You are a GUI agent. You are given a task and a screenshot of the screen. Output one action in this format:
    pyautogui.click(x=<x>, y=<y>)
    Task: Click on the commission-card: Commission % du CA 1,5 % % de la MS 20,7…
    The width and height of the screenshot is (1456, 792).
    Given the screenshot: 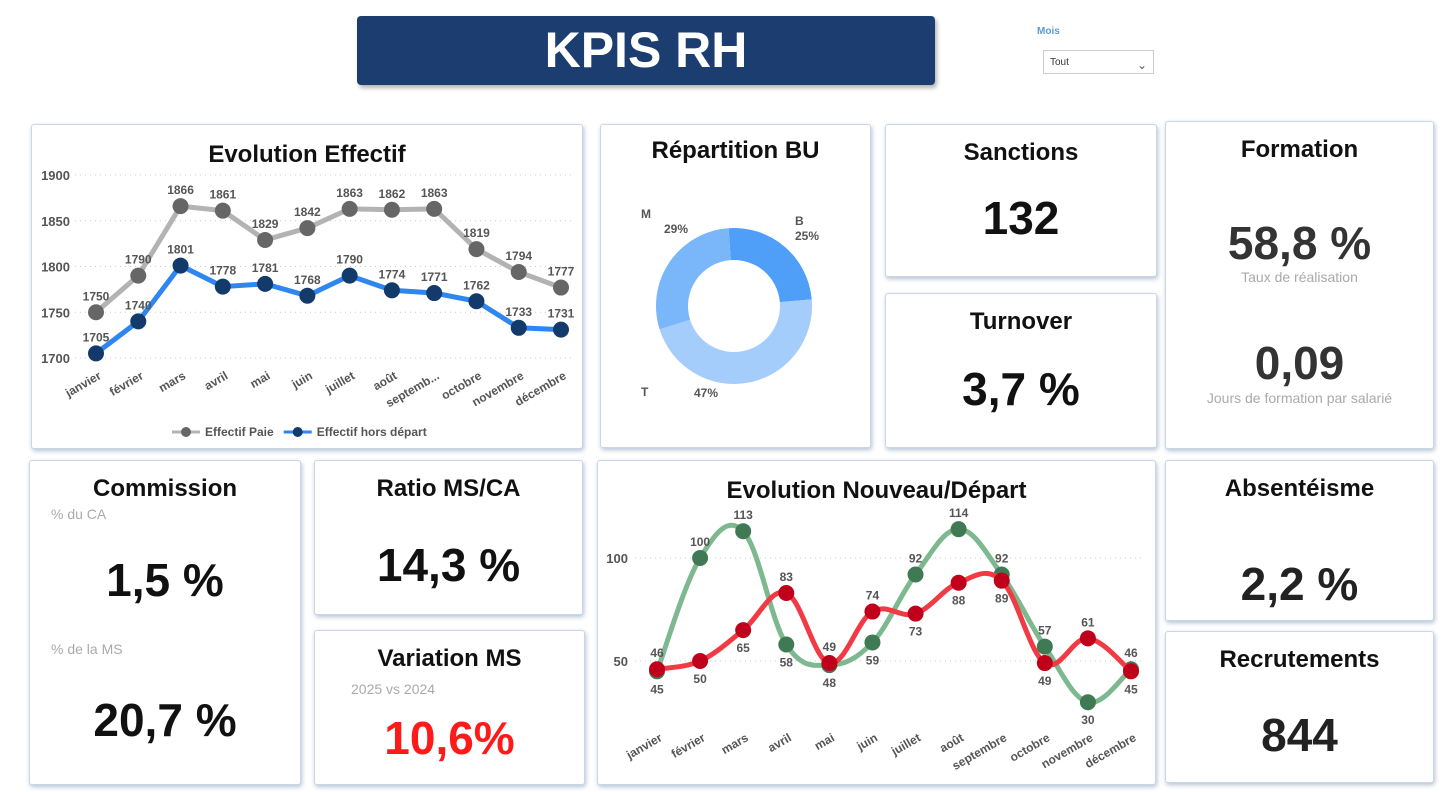 What is the action you would take?
    pyautogui.click(x=165, y=622)
    